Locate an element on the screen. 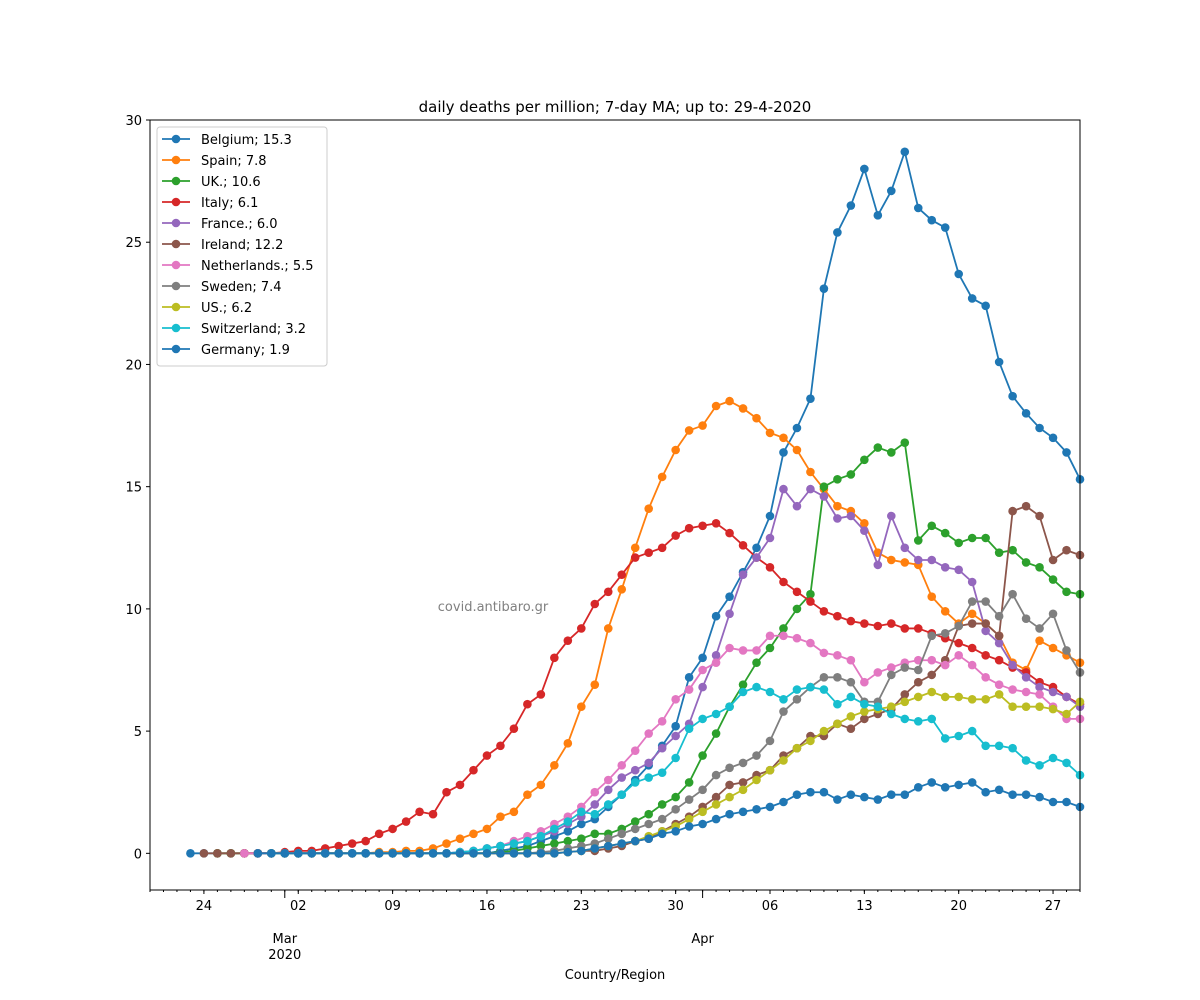 This screenshot has width=1200, height=1000. legend-item: Switzerland; 3.2 is located at coordinates (234, 329).